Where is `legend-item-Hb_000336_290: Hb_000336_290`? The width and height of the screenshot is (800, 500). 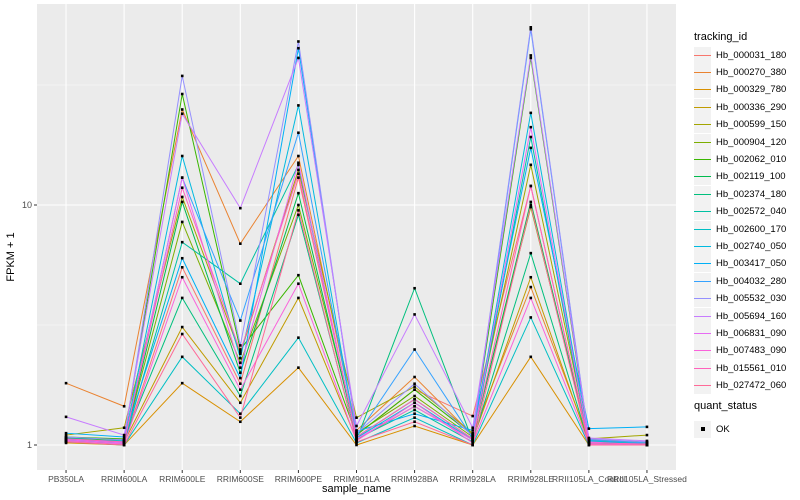 legend-item-Hb_000336_290: Hb_000336_290 is located at coordinates (740, 107).